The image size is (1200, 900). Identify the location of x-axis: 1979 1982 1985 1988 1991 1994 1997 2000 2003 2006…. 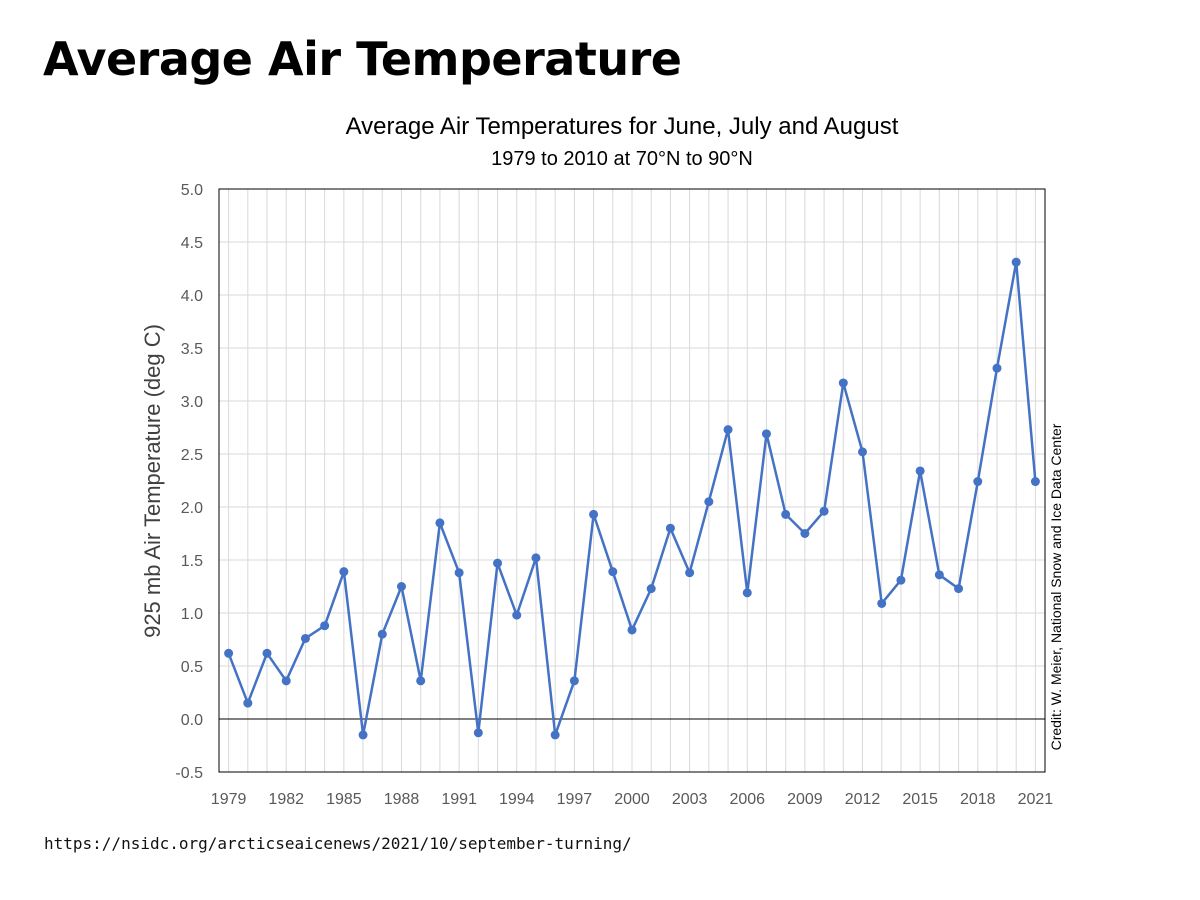
(632, 799).